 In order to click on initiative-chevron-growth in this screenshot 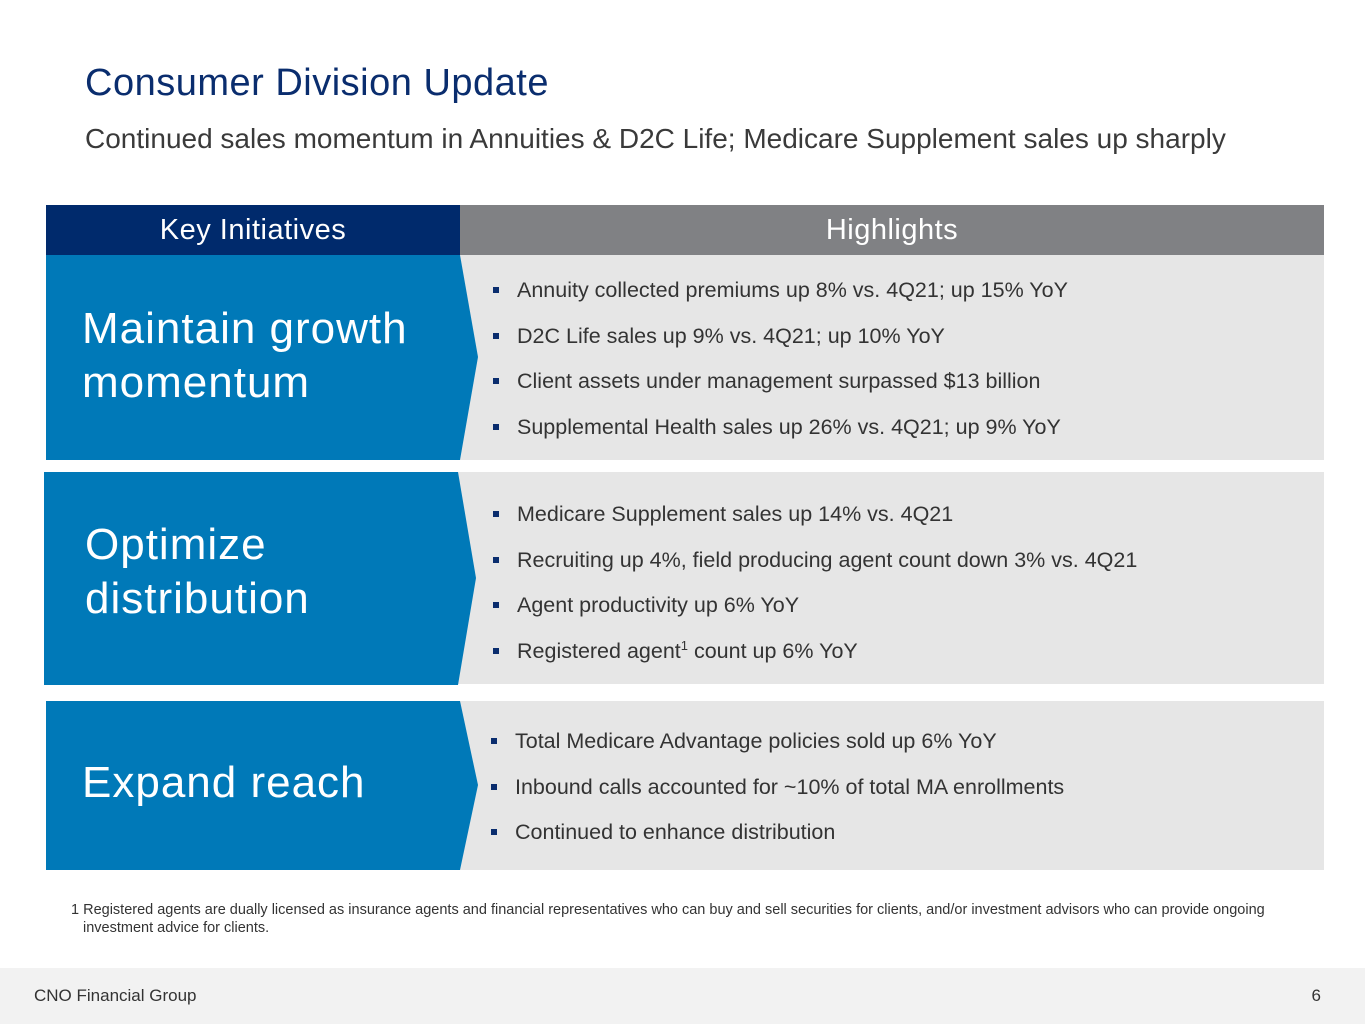, I will do `click(262, 357)`.